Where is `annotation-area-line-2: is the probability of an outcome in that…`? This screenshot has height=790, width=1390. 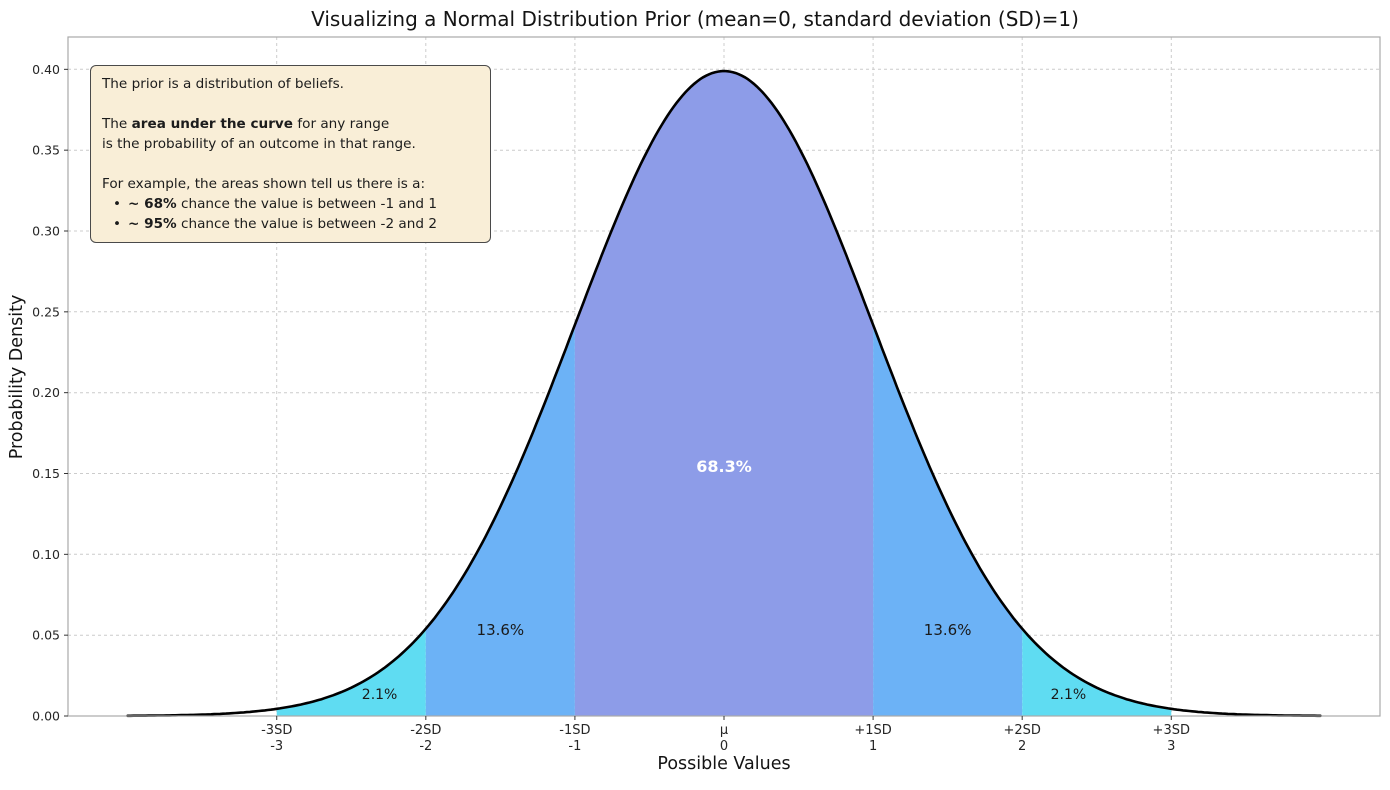
annotation-area-line-2: is the probability of an outcome in that… is located at coordinates (290, 144).